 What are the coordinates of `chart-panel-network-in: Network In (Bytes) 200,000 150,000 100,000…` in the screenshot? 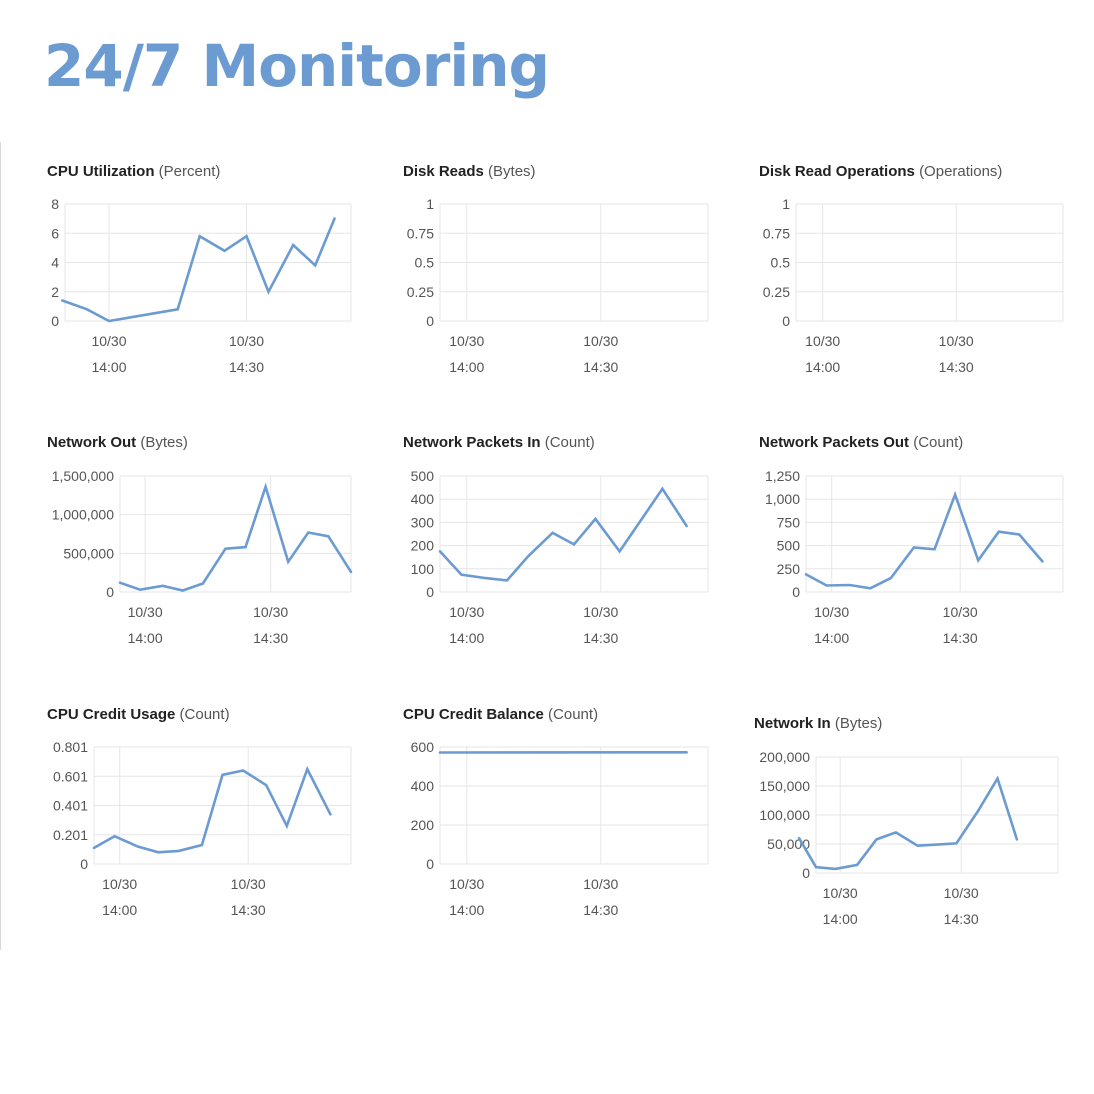 It's located at (914, 825).